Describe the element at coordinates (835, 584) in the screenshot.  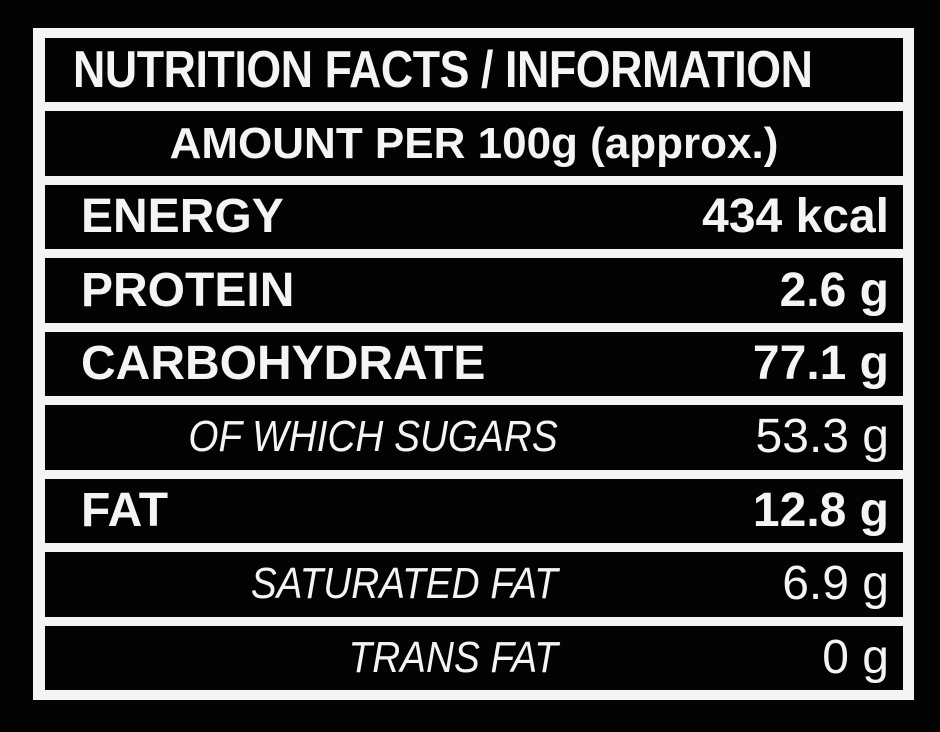
I see `nutrient-value: 6.9 g` at that location.